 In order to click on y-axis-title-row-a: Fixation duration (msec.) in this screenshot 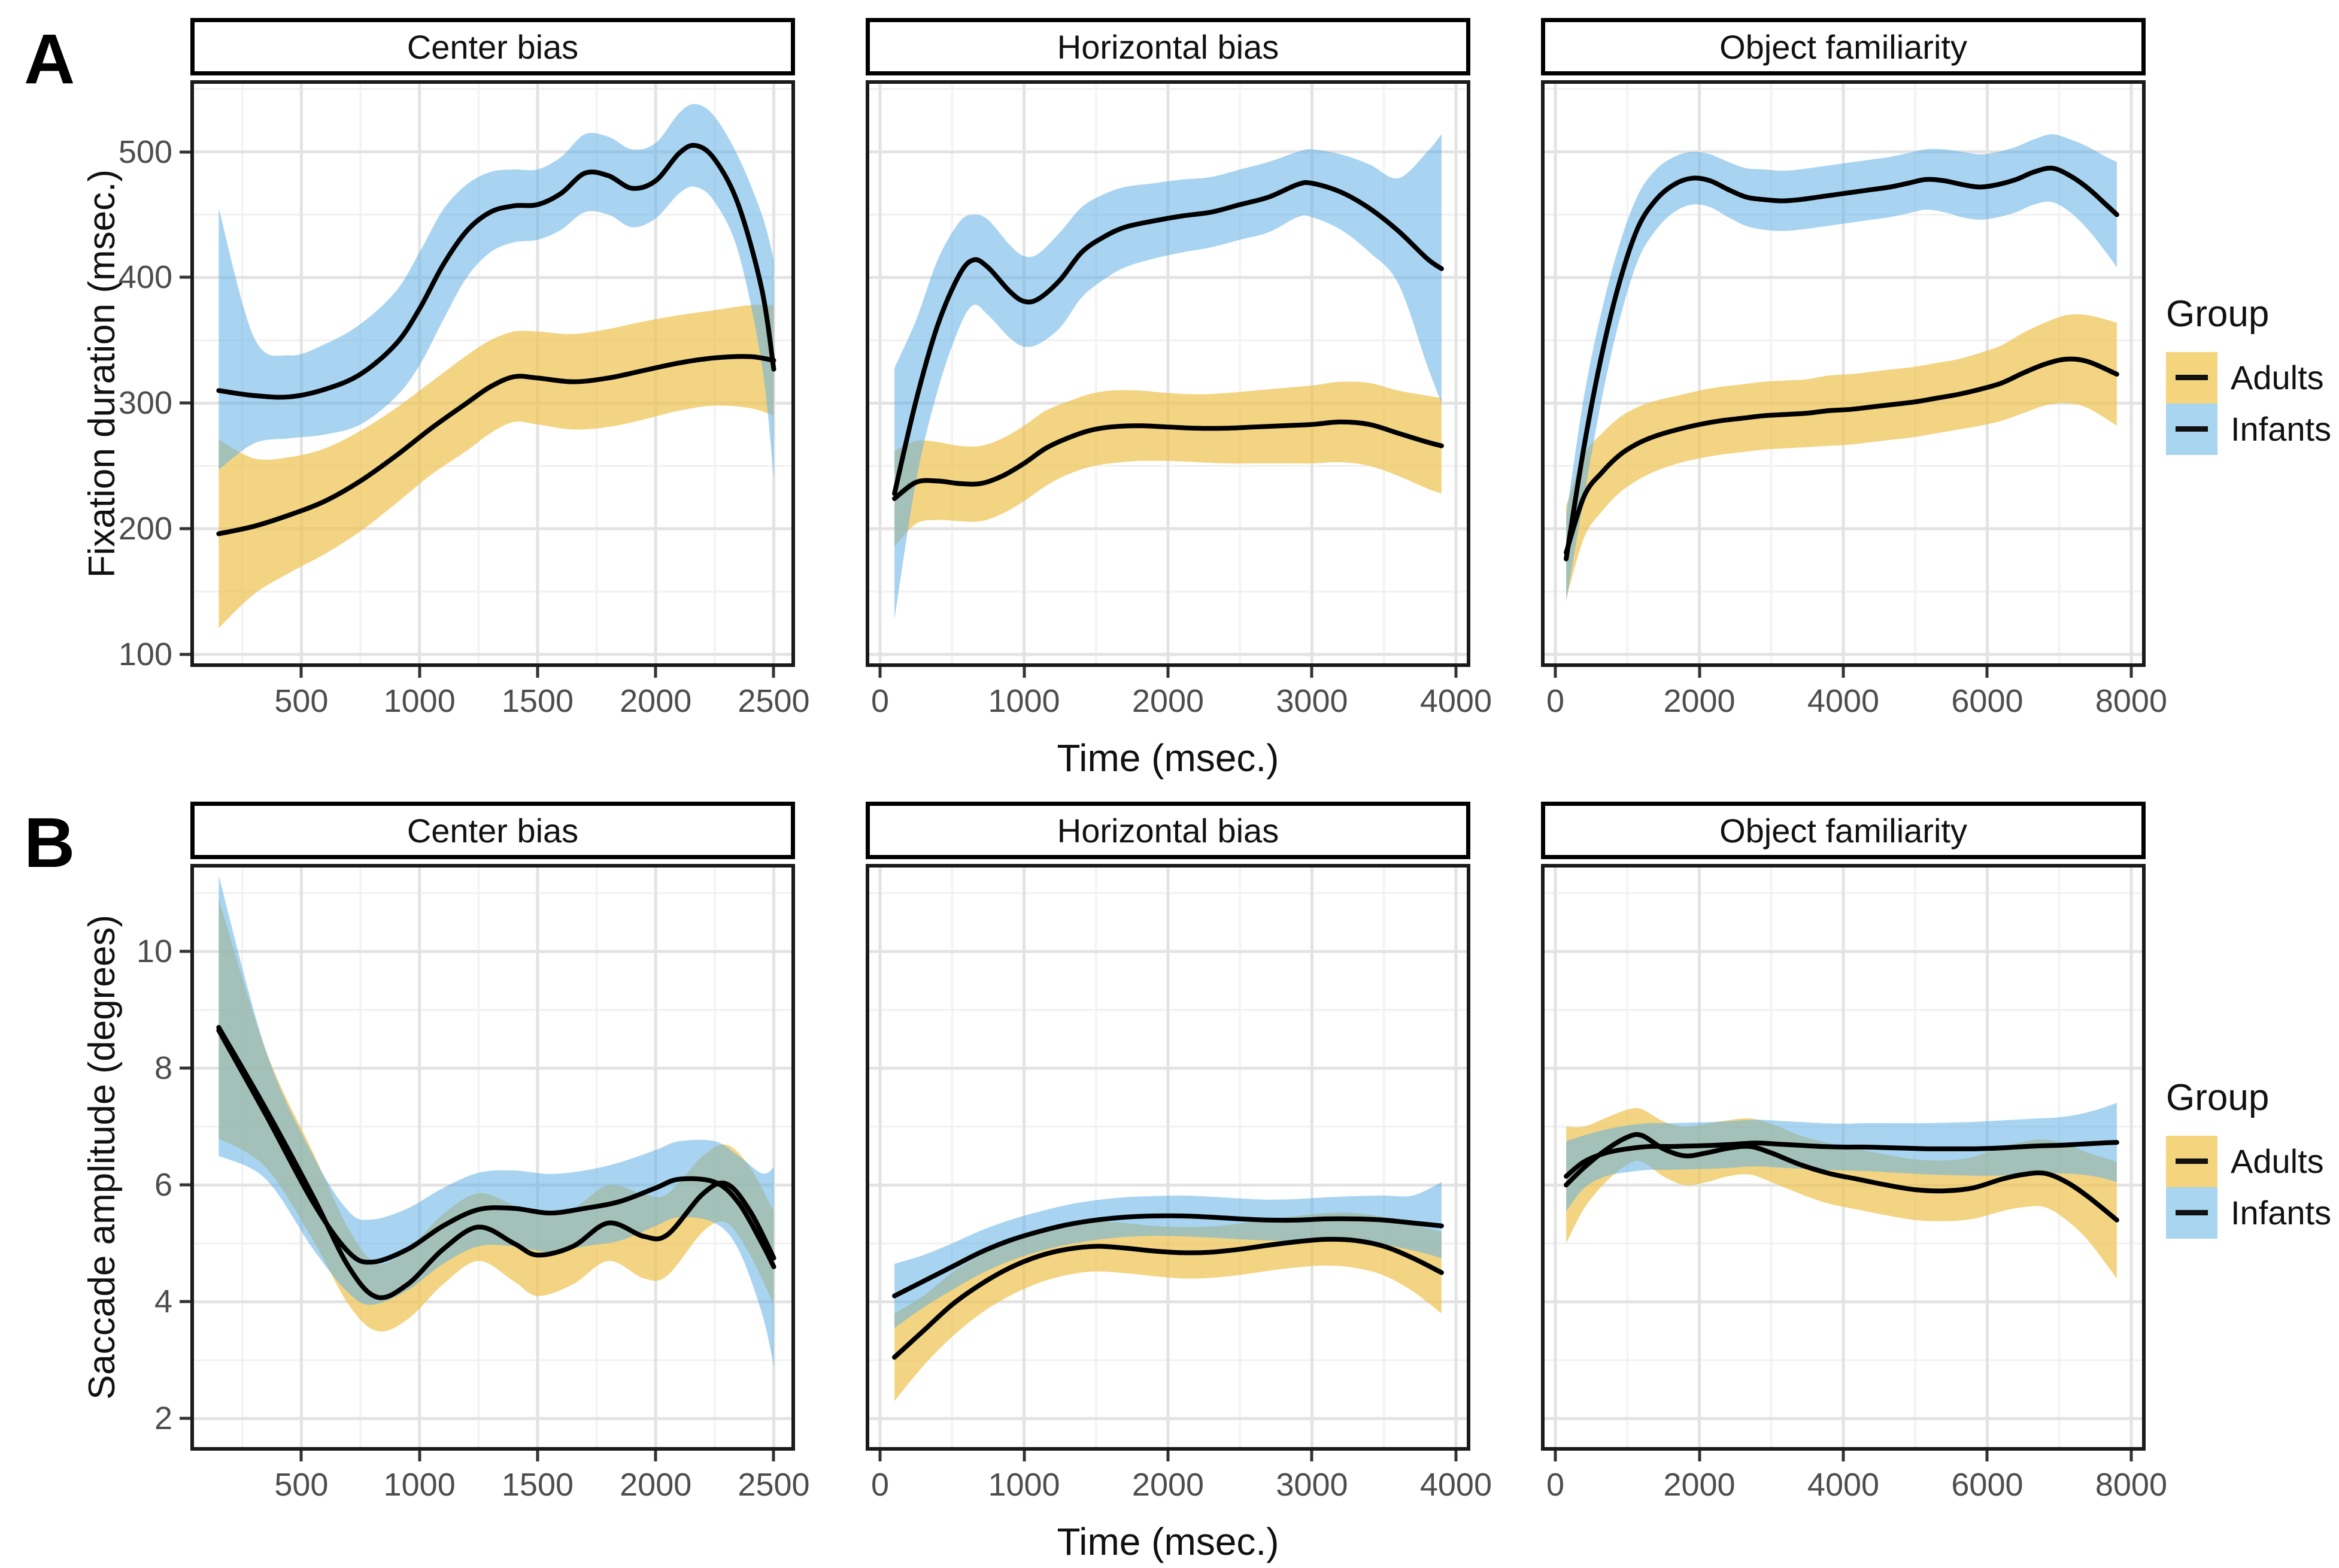, I will do `click(102, 373)`.